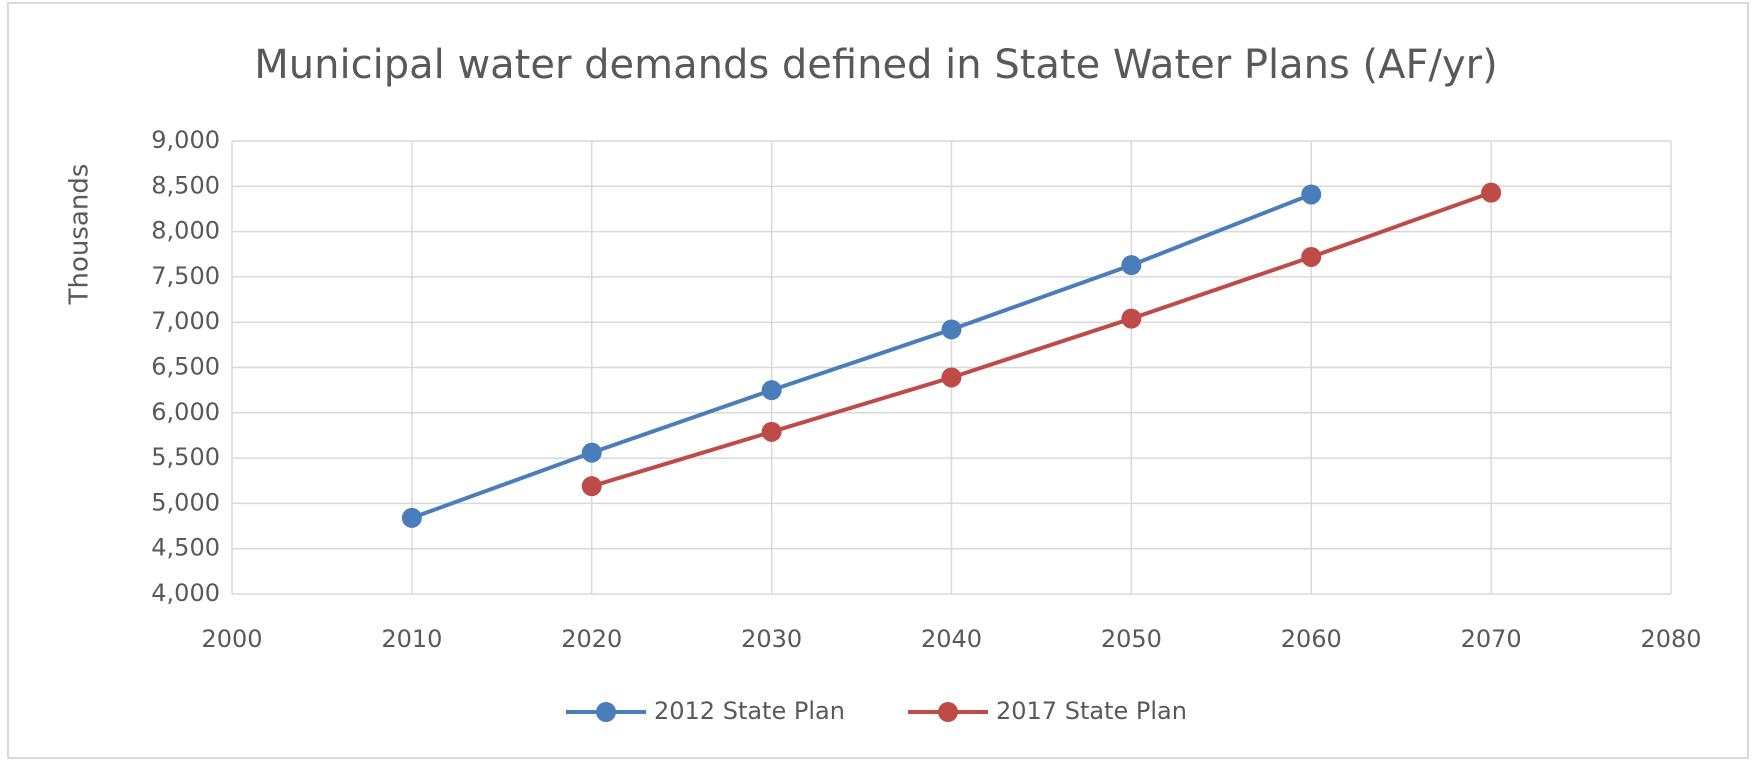  What do you see at coordinates (411, 639) in the screenshot?
I see `x-tick-label: 2010` at bounding box center [411, 639].